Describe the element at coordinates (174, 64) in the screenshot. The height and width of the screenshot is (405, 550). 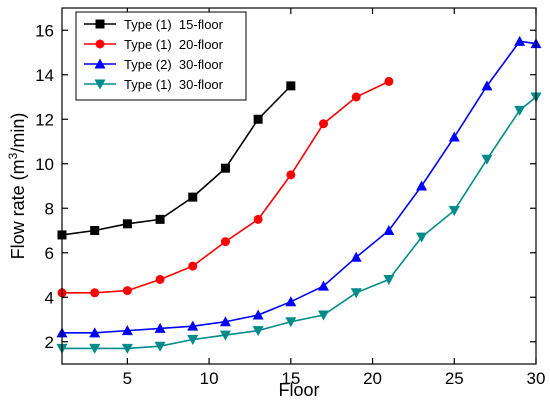
I see `legend-label: Type (2) 30-floor` at that location.